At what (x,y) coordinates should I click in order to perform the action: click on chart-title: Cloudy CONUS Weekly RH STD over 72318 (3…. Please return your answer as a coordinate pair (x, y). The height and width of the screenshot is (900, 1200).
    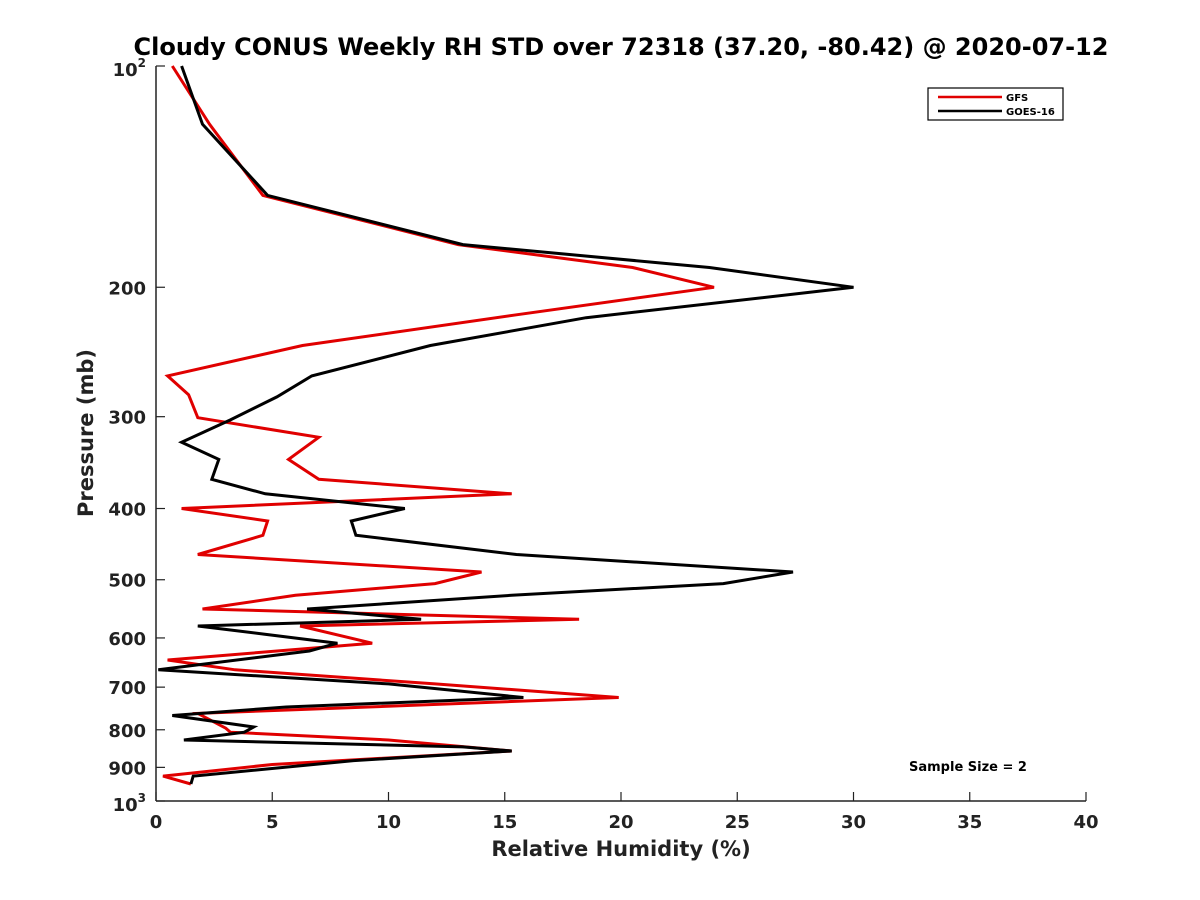
    Looking at the image, I should click on (621, 47).